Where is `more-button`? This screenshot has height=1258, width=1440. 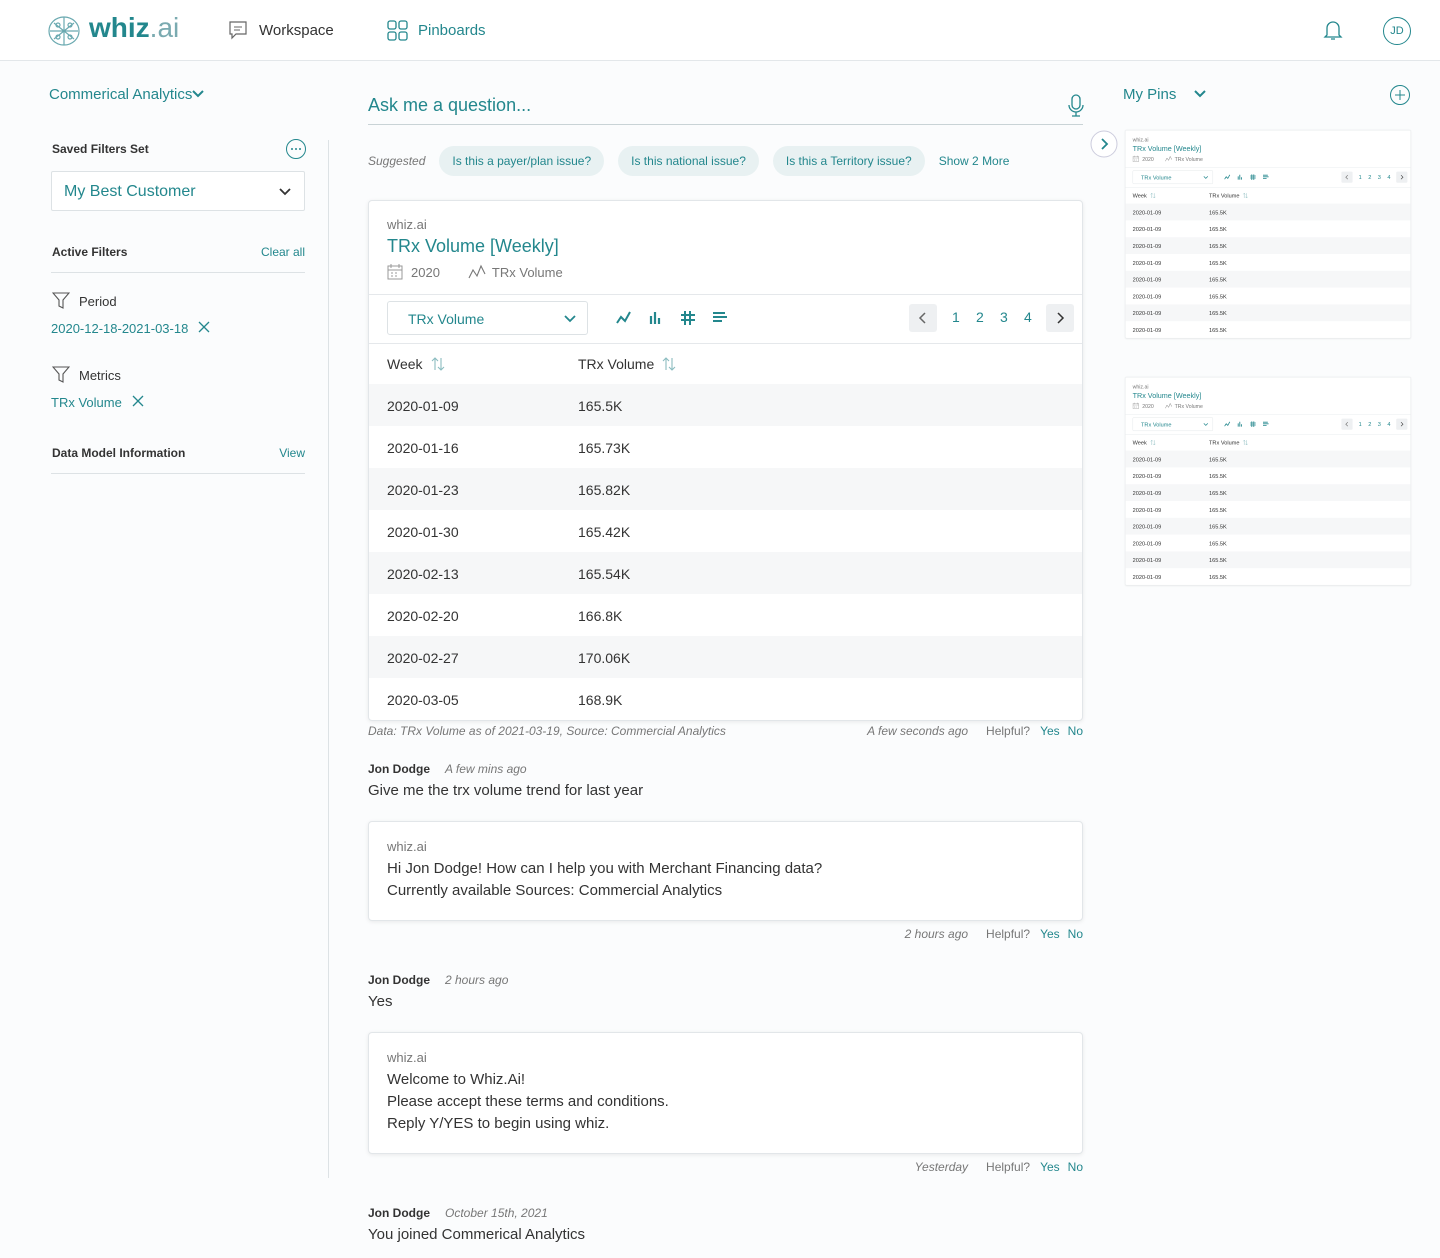
more-button is located at coordinates (296, 149).